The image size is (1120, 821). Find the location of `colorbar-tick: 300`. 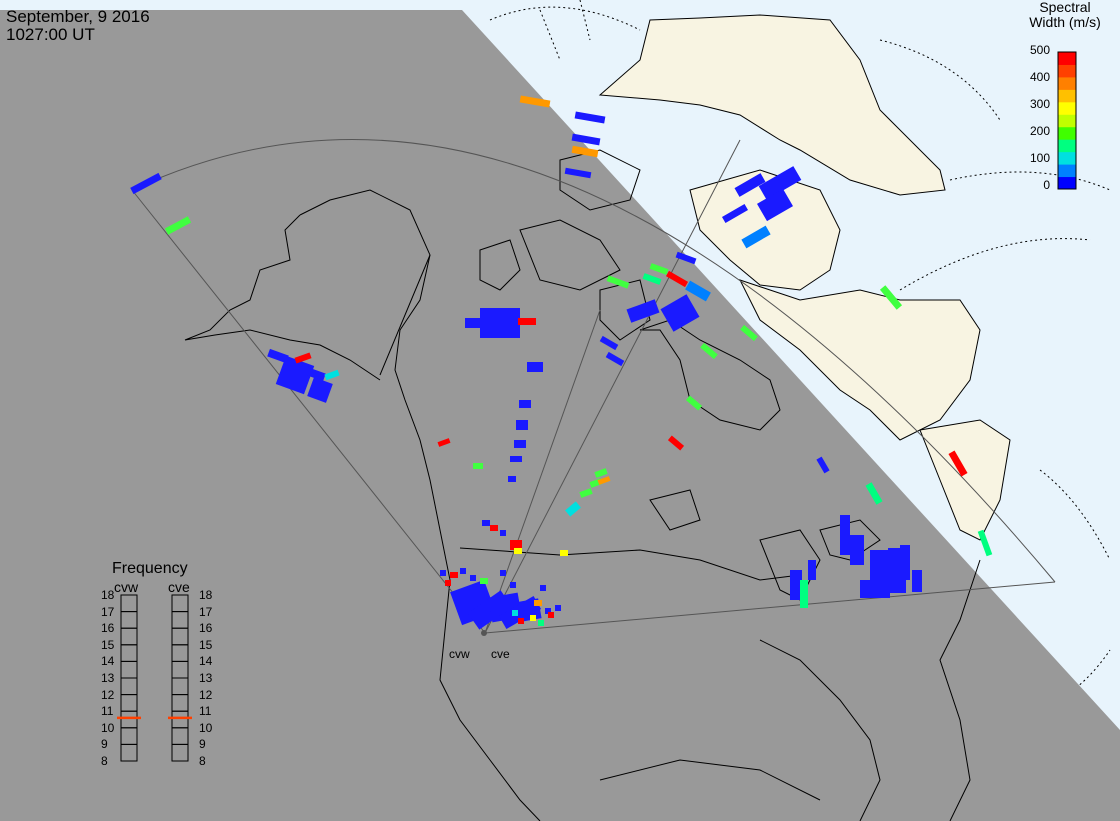

colorbar-tick: 300 is located at coordinates (1039, 104).